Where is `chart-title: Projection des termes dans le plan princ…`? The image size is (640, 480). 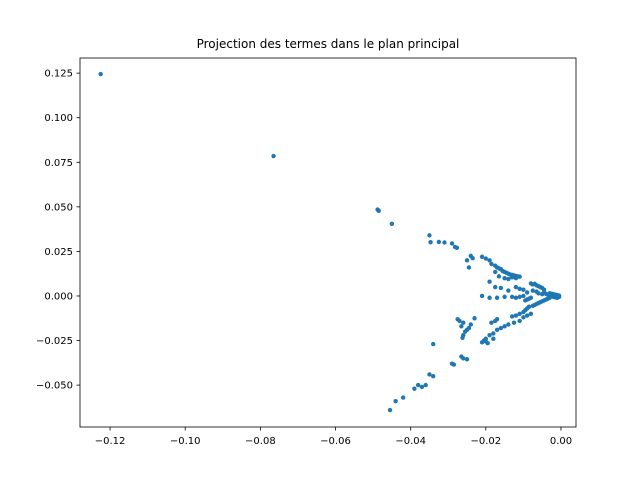 chart-title: Projection des termes dans le plan princ… is located at coordinates (328, 44).